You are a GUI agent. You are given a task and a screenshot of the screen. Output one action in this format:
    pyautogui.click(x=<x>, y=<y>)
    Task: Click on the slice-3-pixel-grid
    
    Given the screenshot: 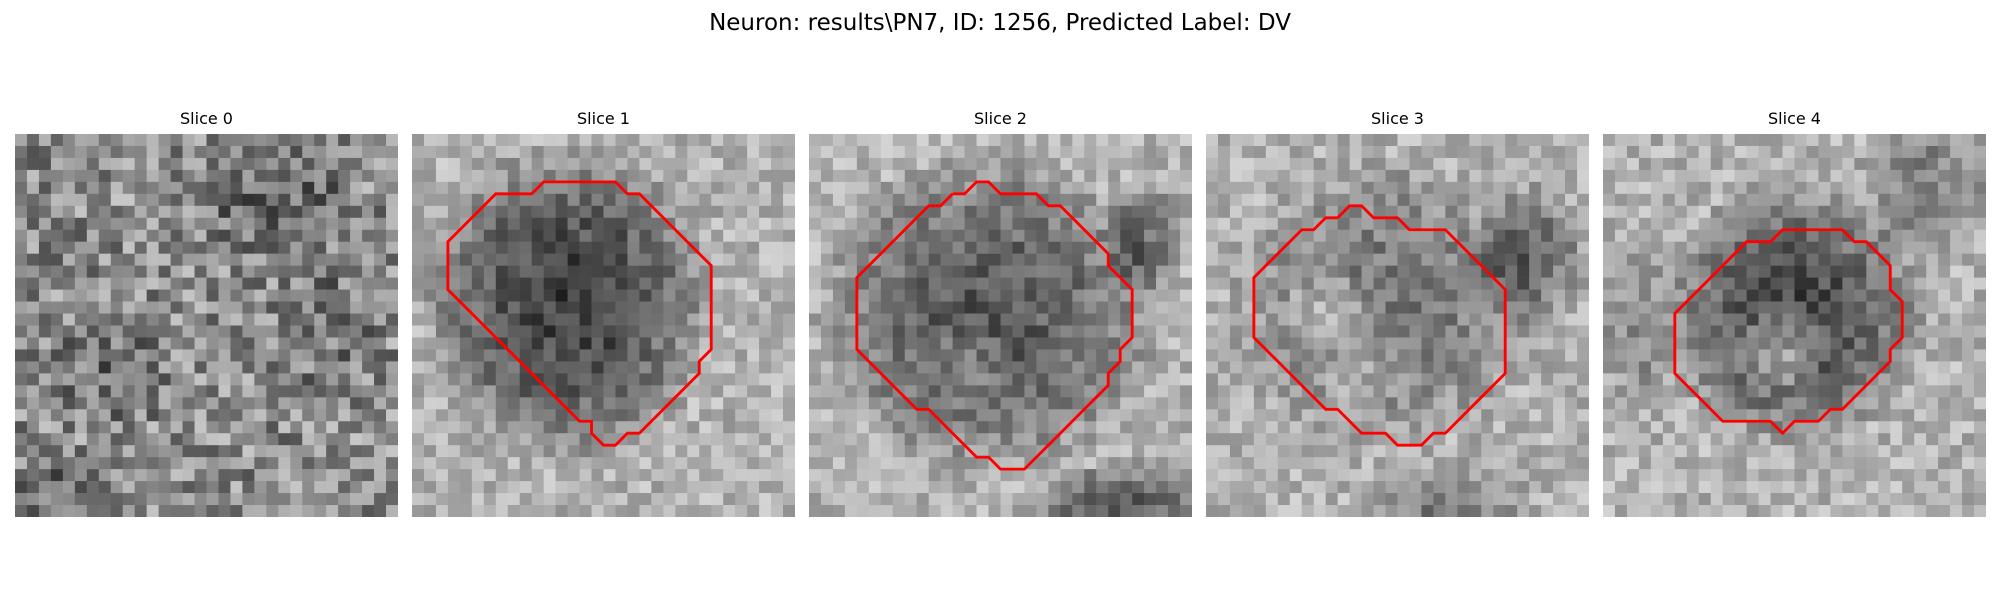 What is the action you would take?
    pyautogui.click(x=1397, y=325)
    